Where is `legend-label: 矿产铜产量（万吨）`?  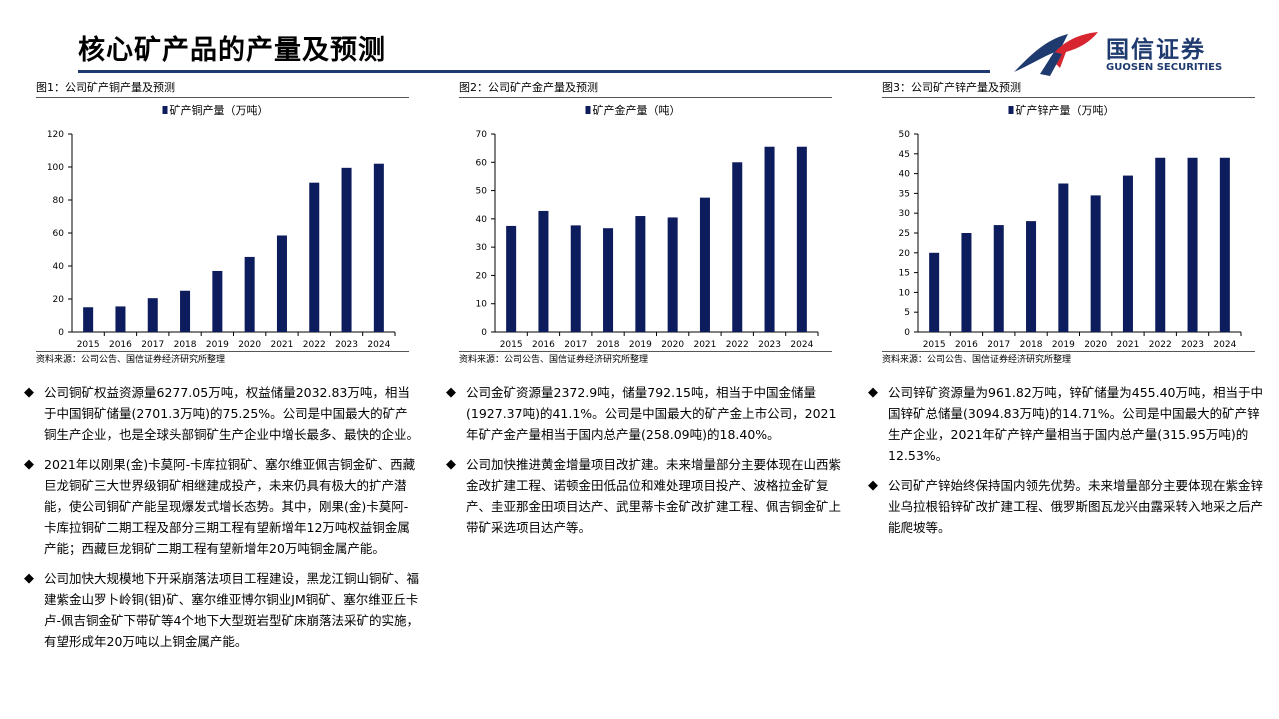
legend-label: 矿产铜产量（万吨） is located at coordinates (219, 110).